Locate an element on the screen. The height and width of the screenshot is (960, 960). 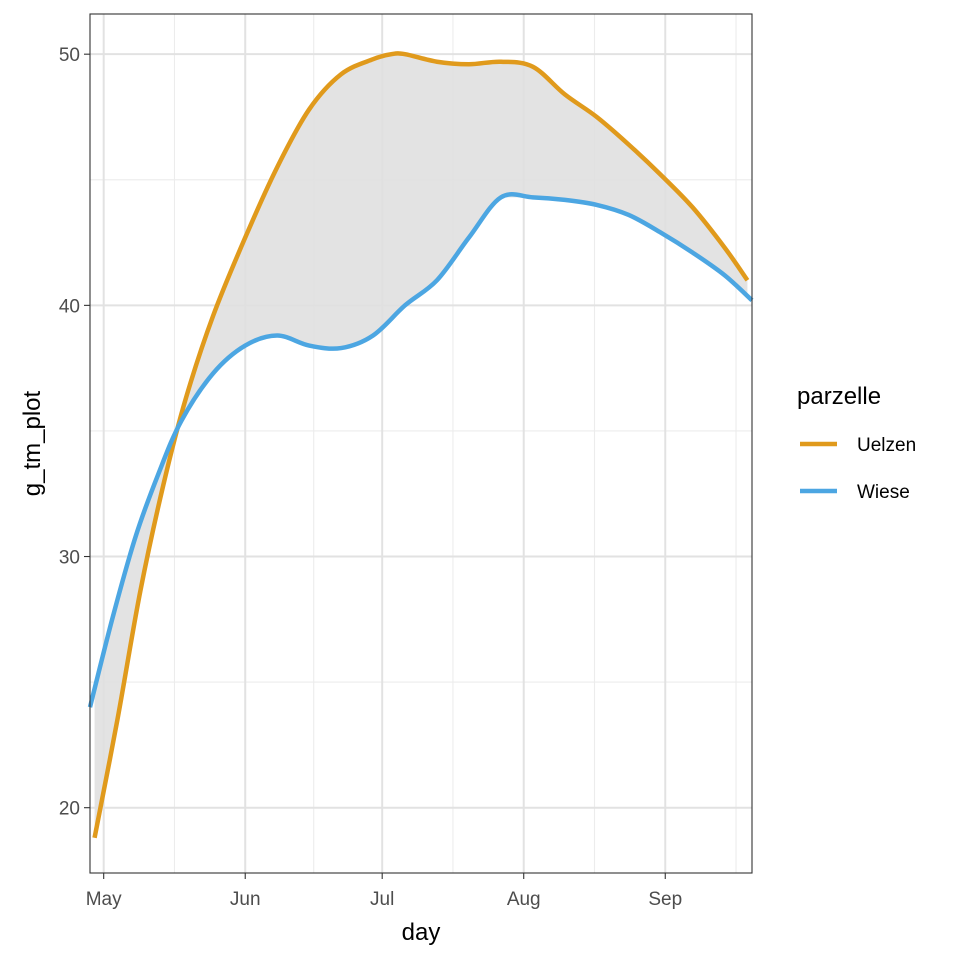
y-tick-label: 20 is located at coordinates (69, 809).